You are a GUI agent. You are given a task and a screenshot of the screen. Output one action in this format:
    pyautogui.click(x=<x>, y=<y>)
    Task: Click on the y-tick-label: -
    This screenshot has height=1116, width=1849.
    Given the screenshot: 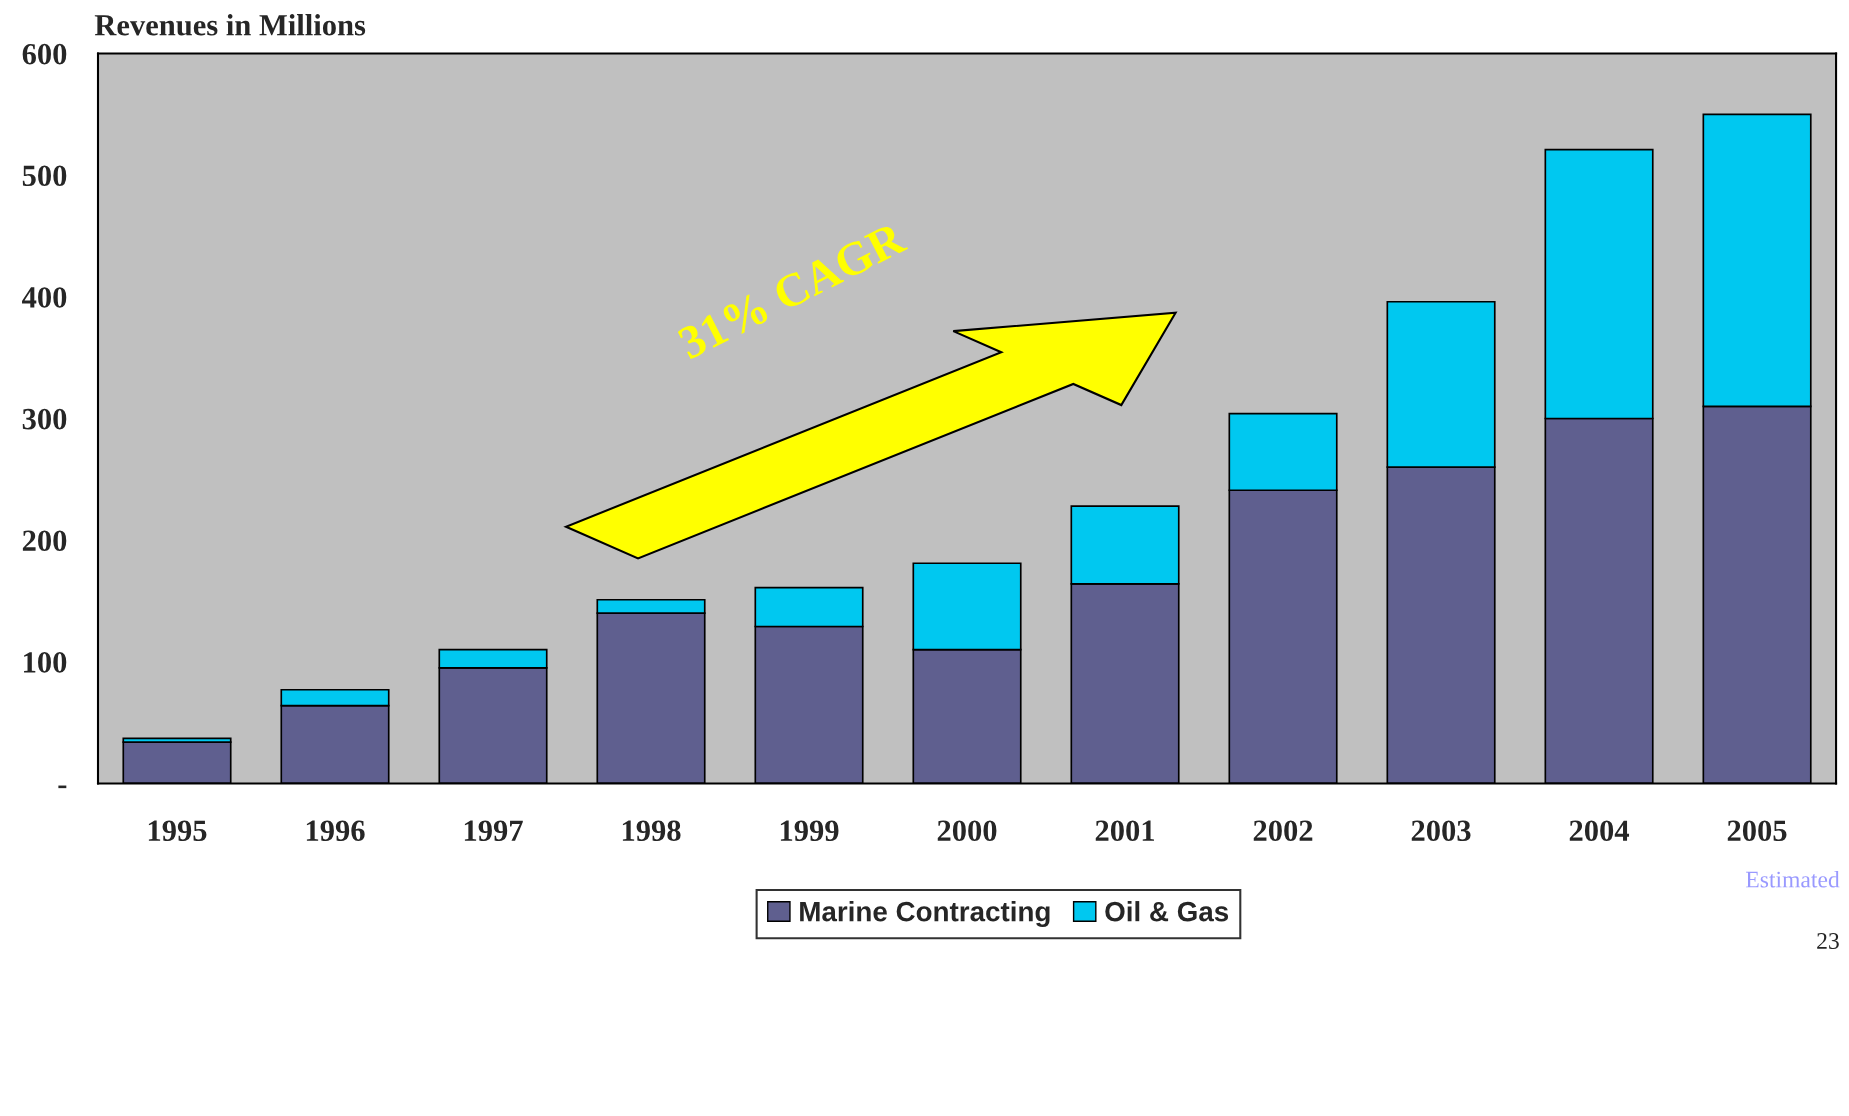 What is the action you would take?
    pyautogui.click(x=62, y=787)
    